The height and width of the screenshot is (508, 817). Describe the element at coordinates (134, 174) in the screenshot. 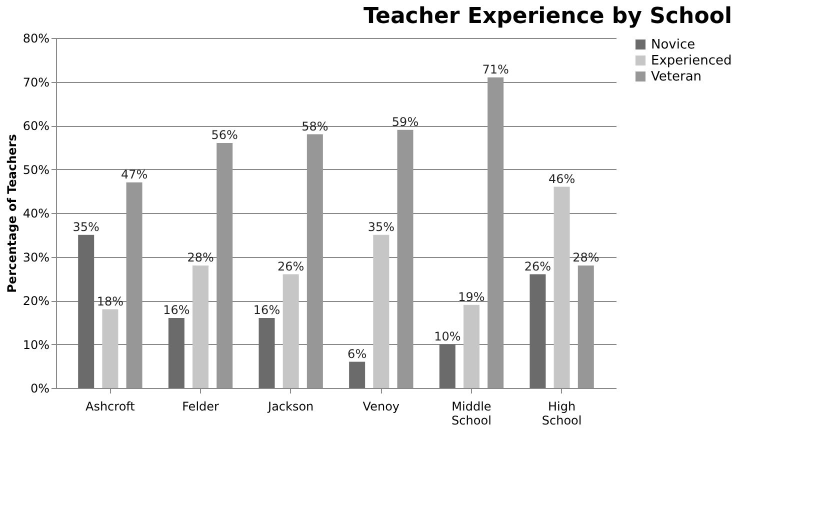

I see `data-label: 47%` at that location.